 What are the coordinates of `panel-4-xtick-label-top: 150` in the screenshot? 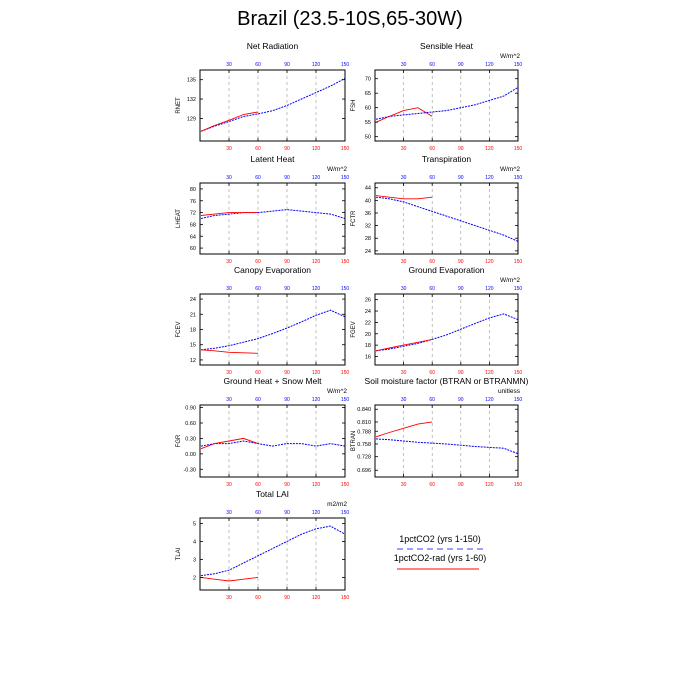 It's located at (518, 178).